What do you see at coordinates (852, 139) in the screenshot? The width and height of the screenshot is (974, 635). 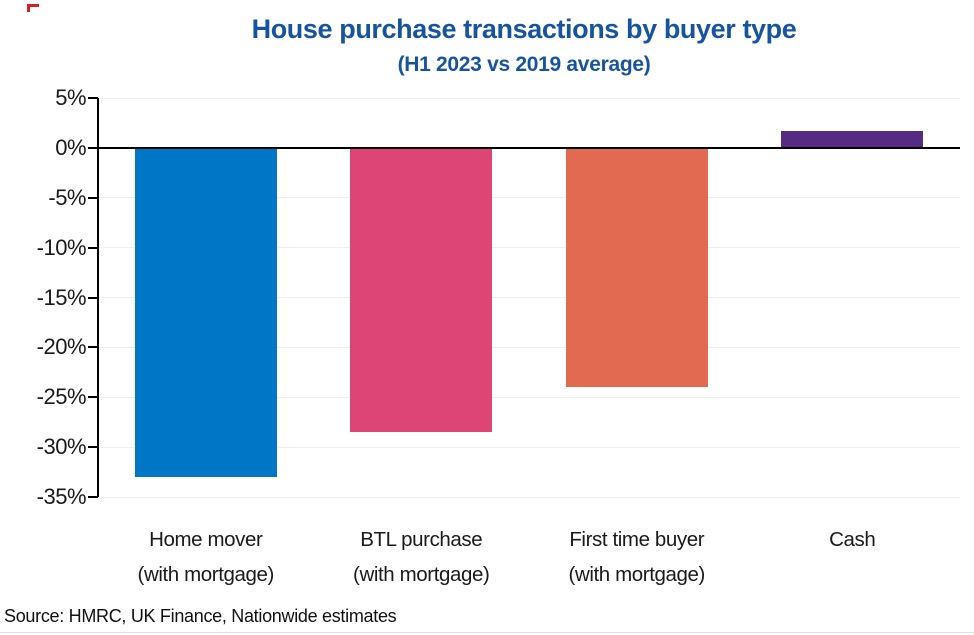 I see `bar-cash` at bounding box center [852, 139].